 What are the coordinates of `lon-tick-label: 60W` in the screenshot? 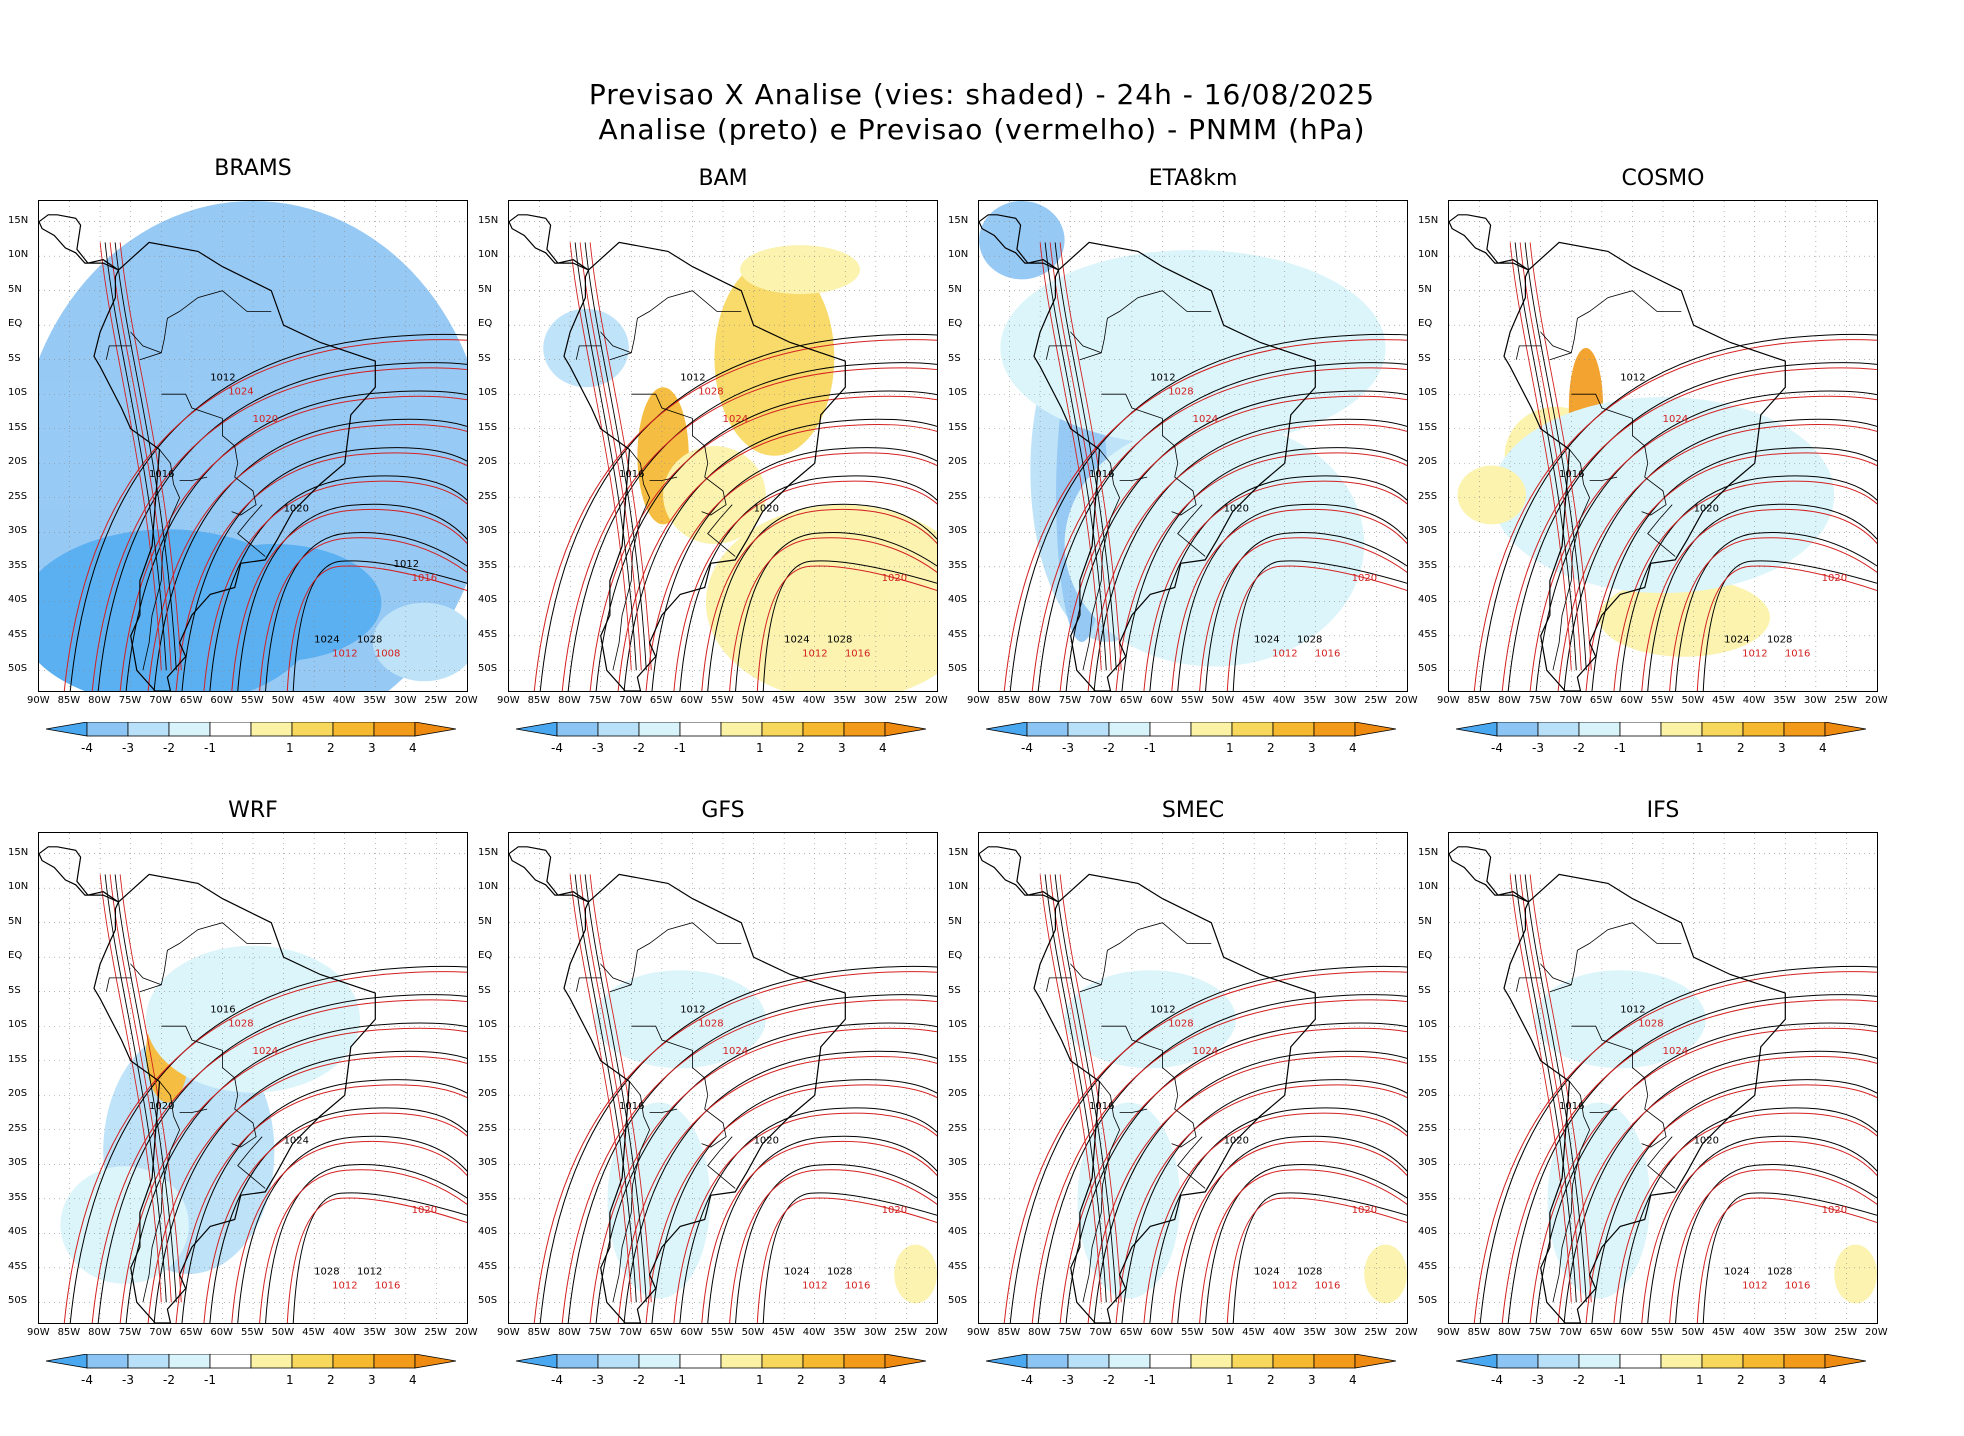 It's located at (1632, 700).